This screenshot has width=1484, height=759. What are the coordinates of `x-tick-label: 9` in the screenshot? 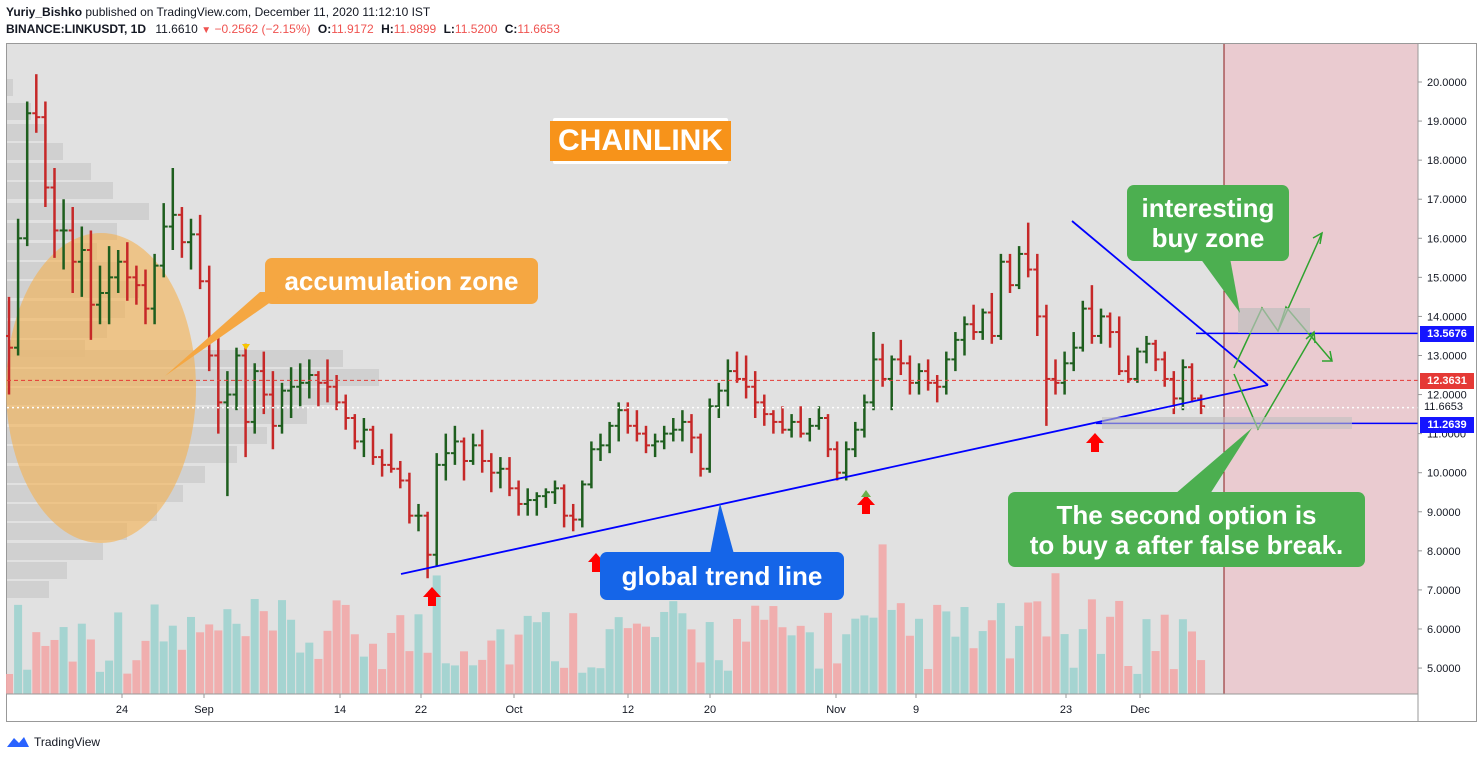 It's located at (916, 710).